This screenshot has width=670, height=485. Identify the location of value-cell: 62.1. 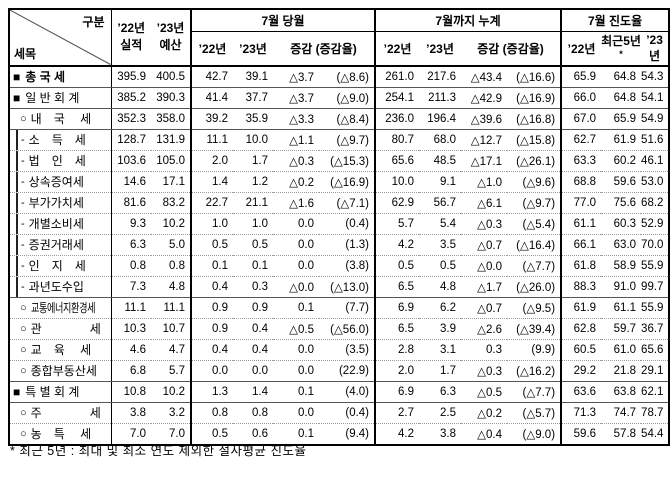
(655, 392).